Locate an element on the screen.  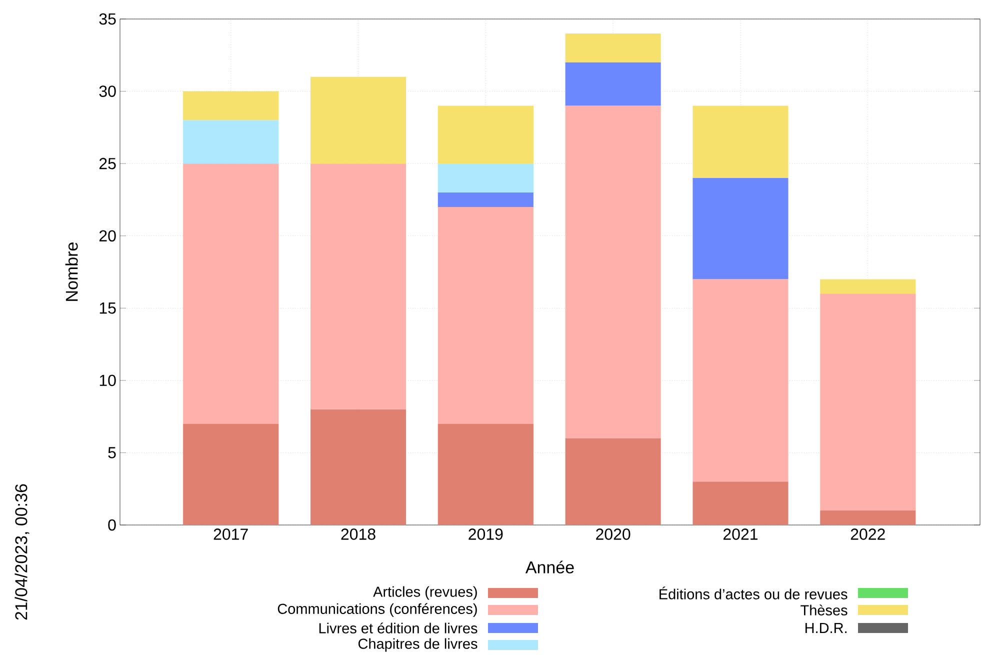
y-tick-label: 5 is located at coordinates (112, 452).